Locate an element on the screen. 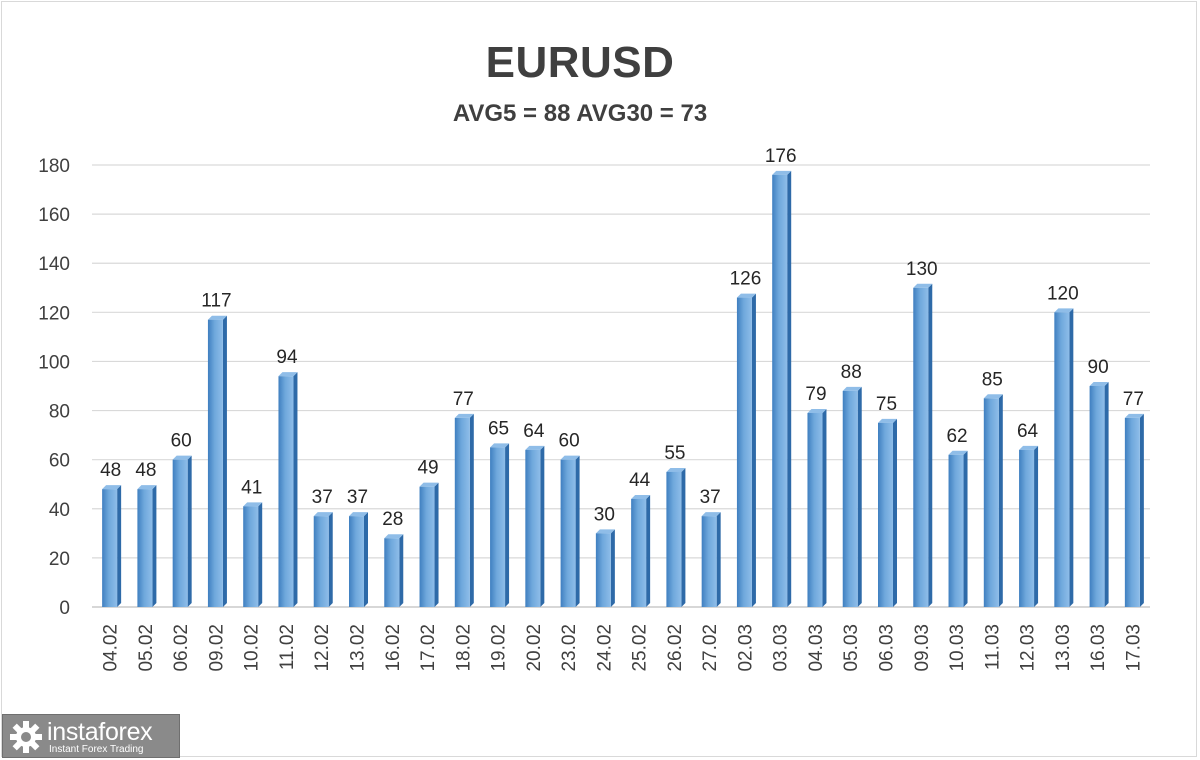  x-tick-label: 19.02 is located at coordinates (499, 648).